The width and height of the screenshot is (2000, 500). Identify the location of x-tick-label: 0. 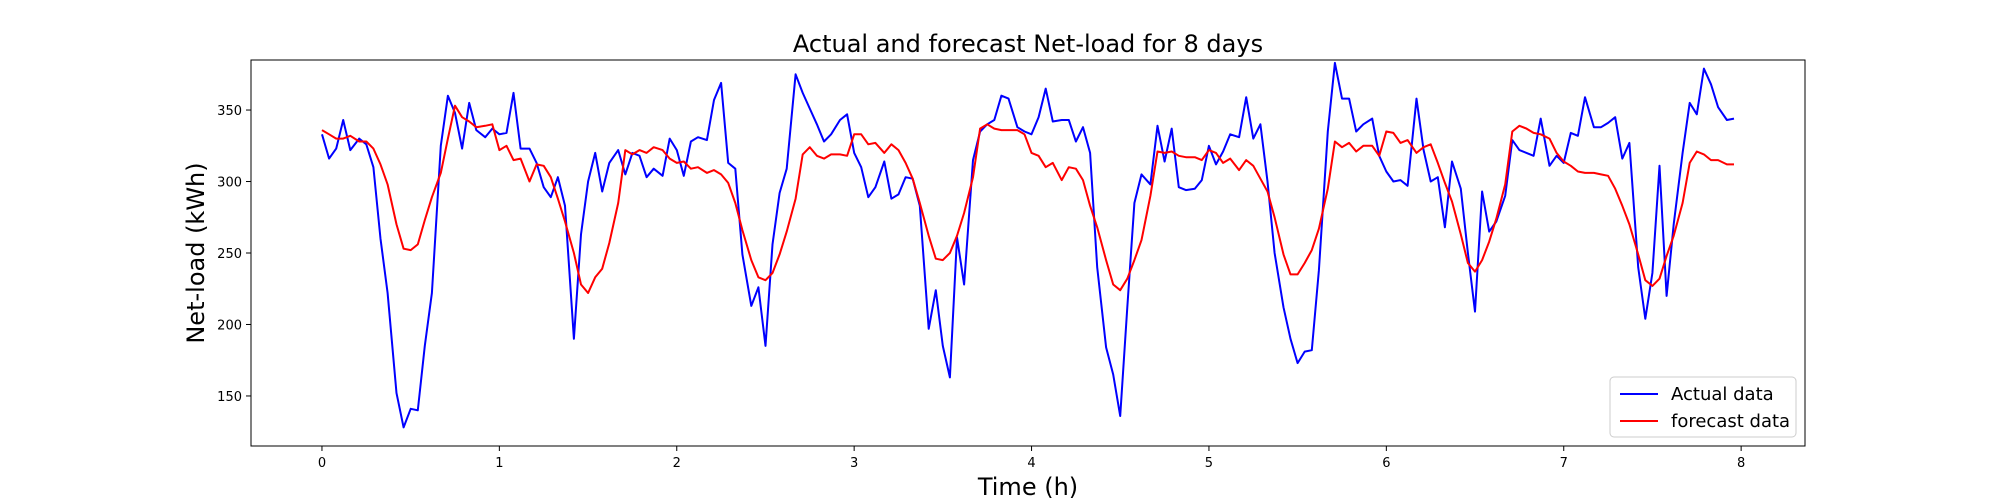
(322, 463).